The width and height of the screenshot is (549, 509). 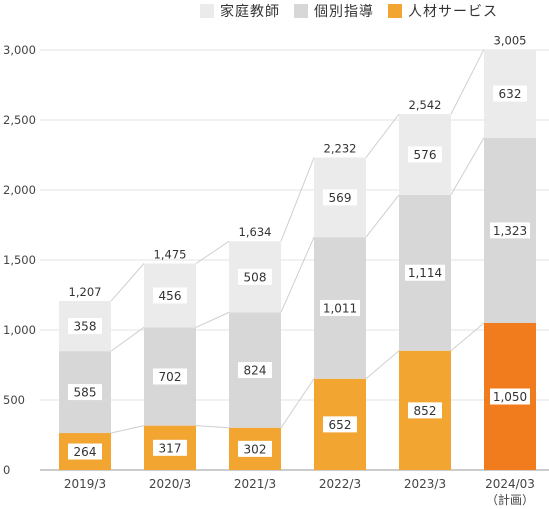 I want to click on legend: 家庭教師 個別指導 人材サービス, so click(x=356, y=11).